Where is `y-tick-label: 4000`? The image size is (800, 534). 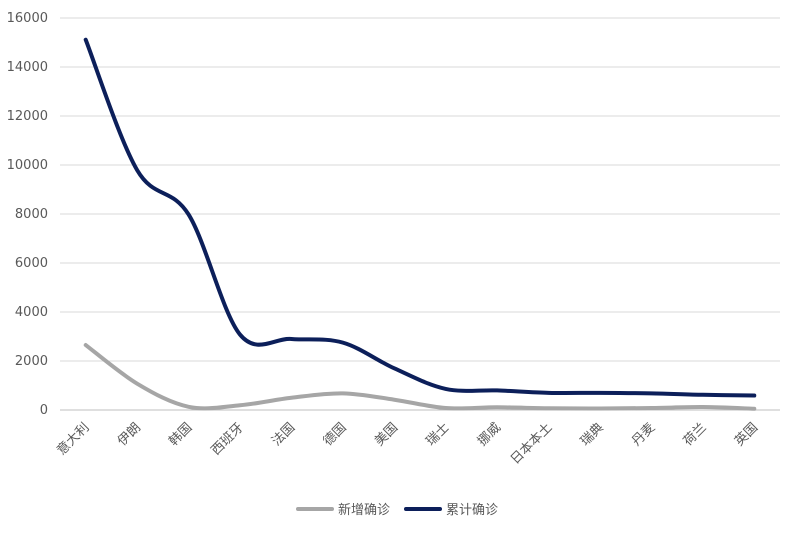 y-tick-label: 4000 is located at coordinates (31, 312).